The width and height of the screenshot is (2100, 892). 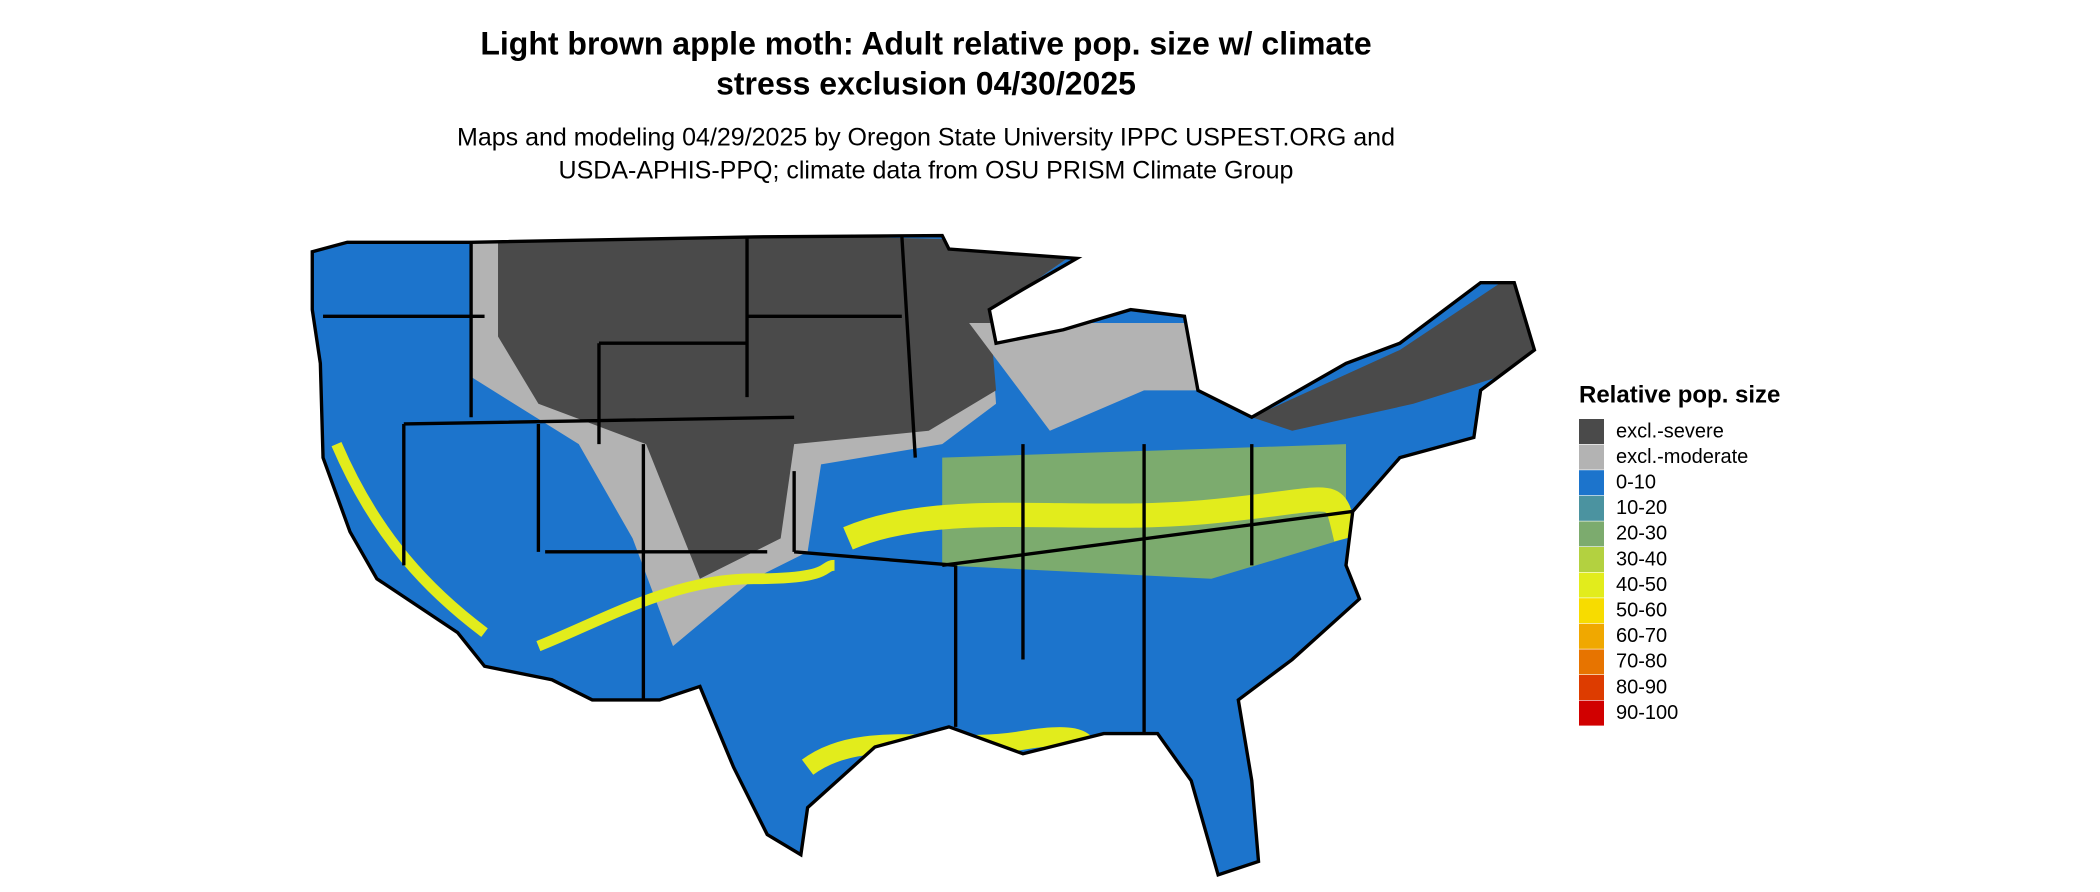 I want to click on legend-label: 50-60, so click(x=1641, y=610).